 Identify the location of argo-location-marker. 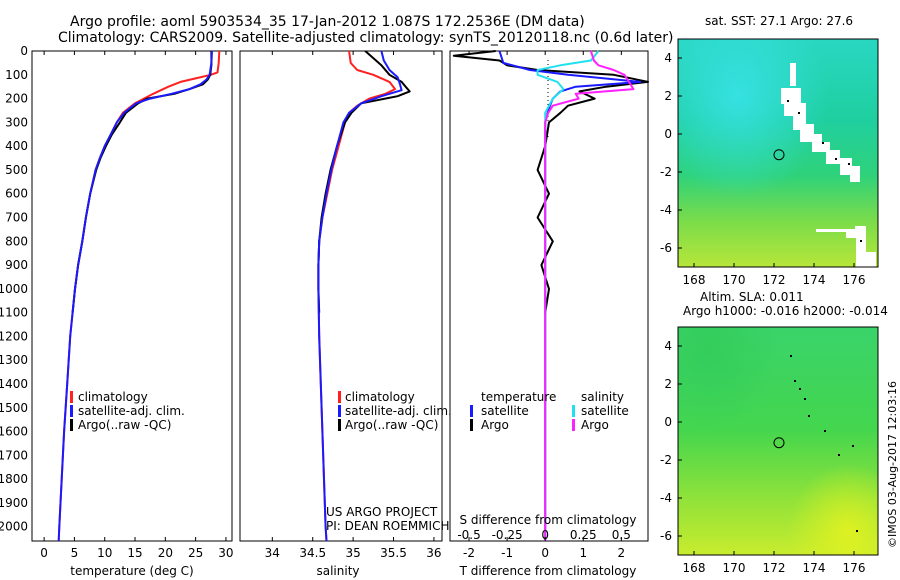
(779, 155).